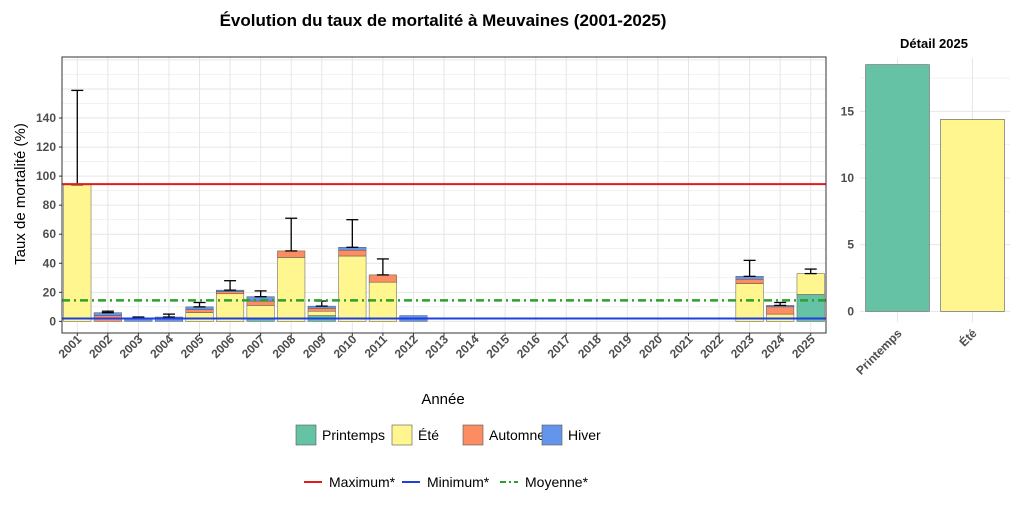 The height and width of the screenshot is (512, 1024). Describe the element at coordinates (46, 118) in the screenshot. I see `y-tick-label: 140` at that location.